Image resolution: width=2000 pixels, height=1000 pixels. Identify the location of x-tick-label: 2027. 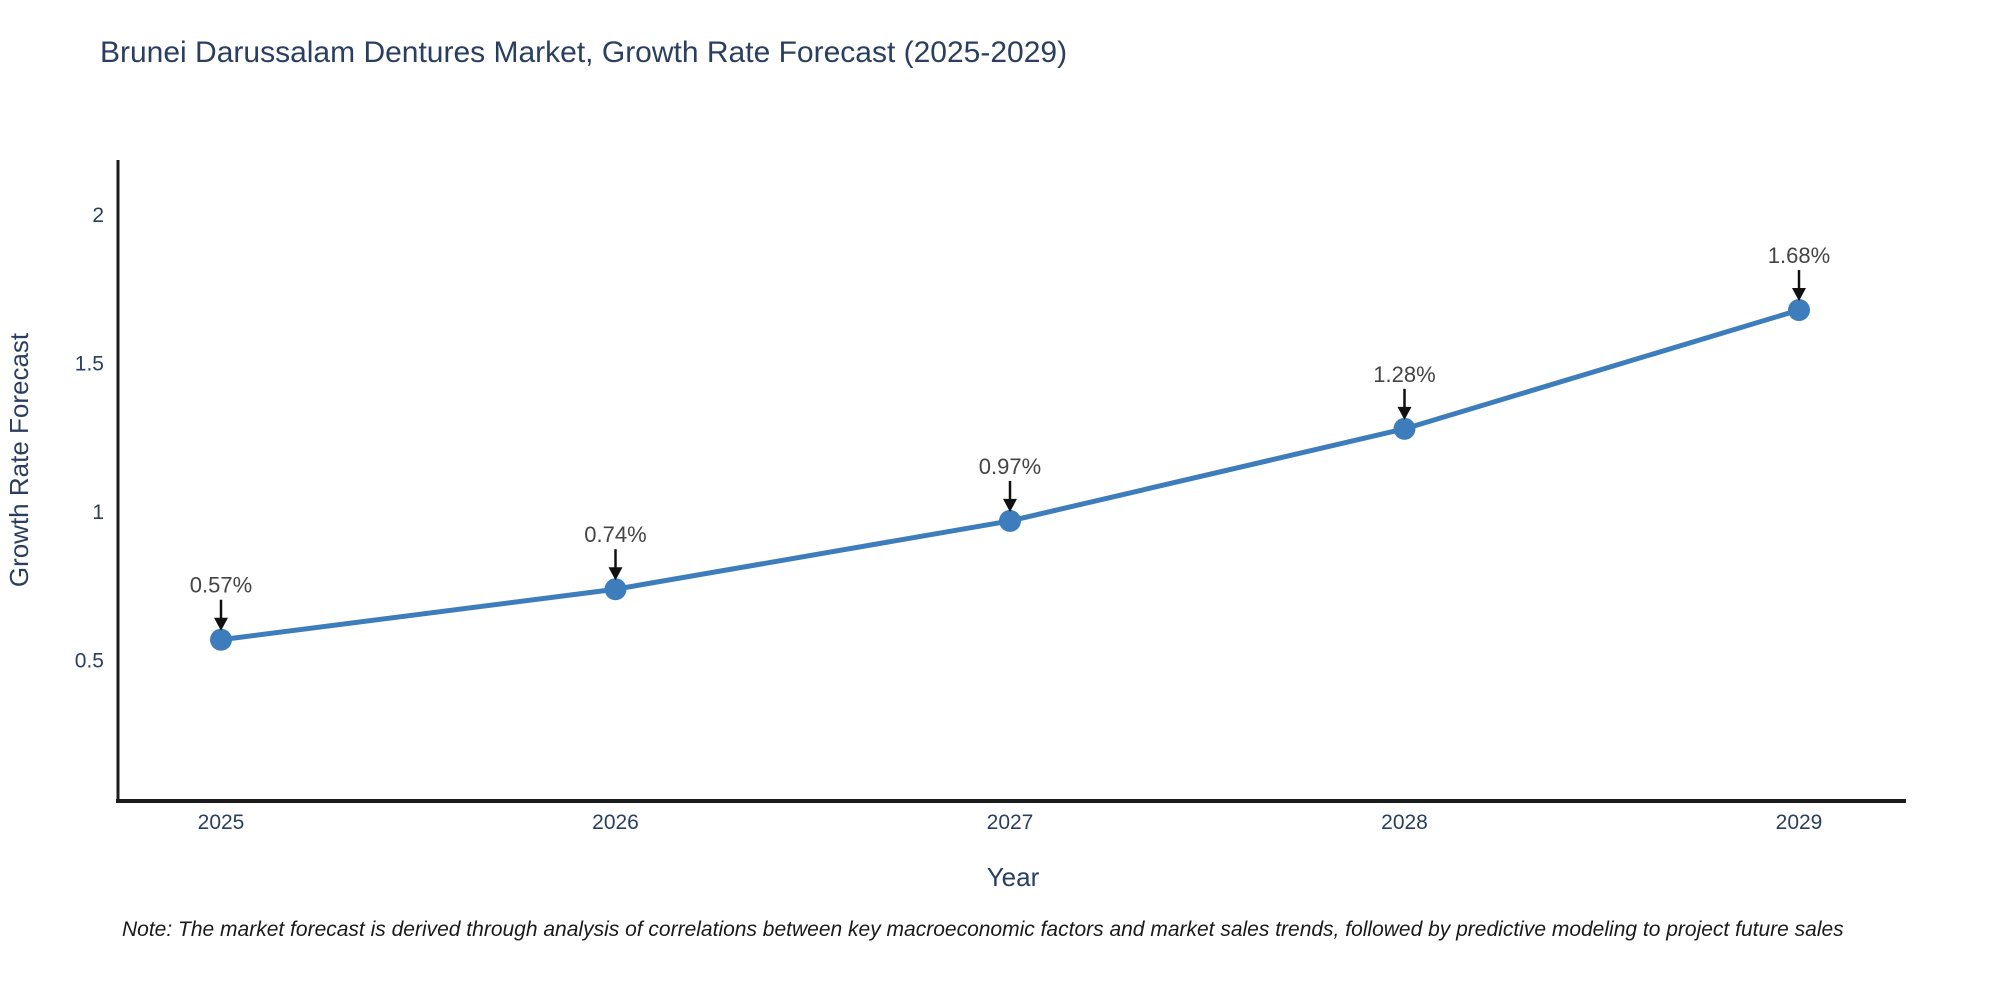
(1010, 822).